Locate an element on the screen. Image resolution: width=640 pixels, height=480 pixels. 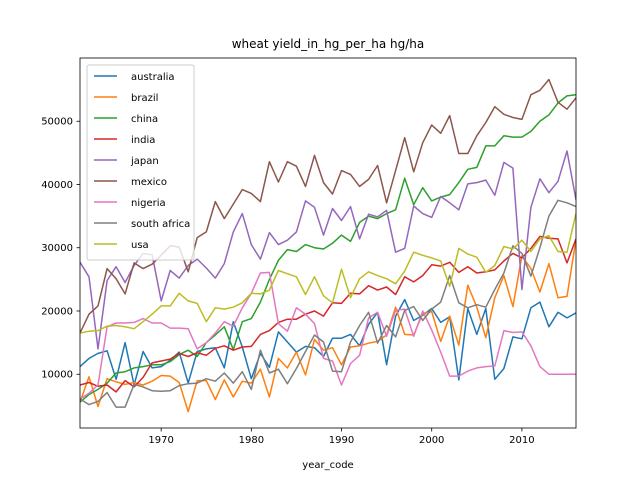
x-tick-label: 1970 is located at coordinates (160, 440).